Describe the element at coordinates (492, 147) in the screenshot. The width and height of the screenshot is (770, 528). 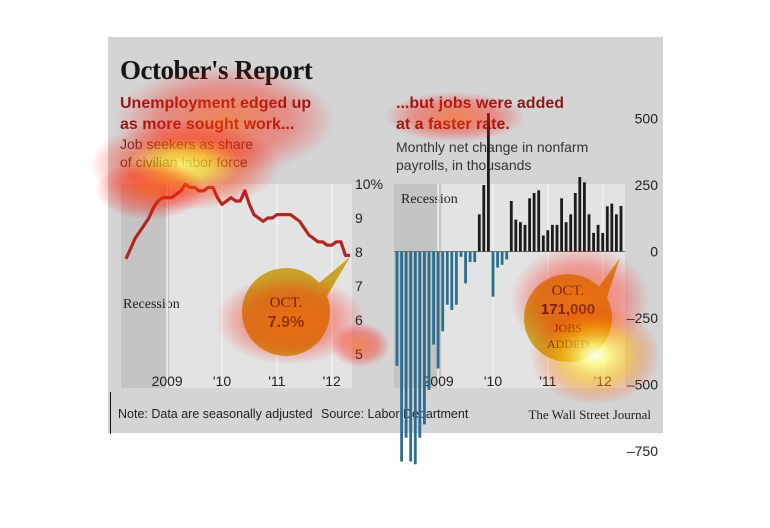
I see `right-desc-line-1: Monthly net change in nonfarm` at that location.